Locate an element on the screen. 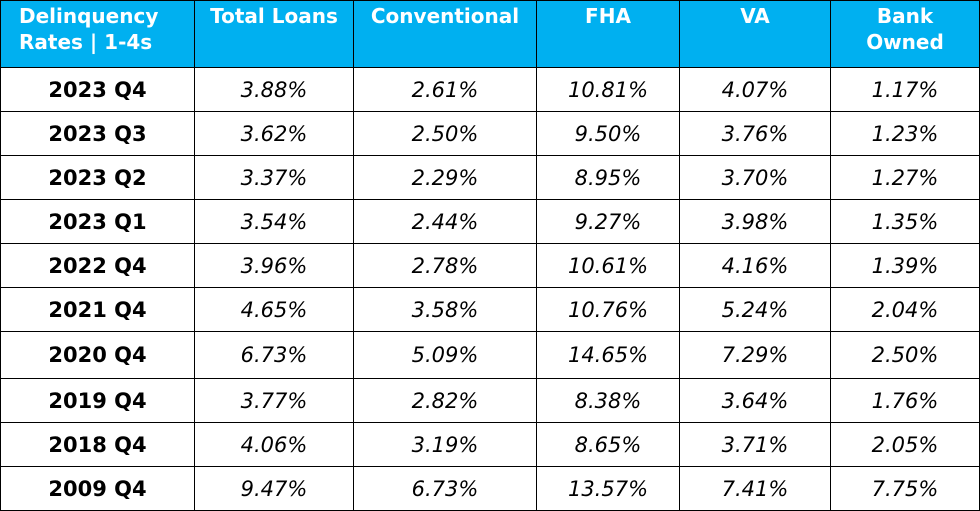  period-cell: 2020 Q4 is located at coordinates (97, 355).